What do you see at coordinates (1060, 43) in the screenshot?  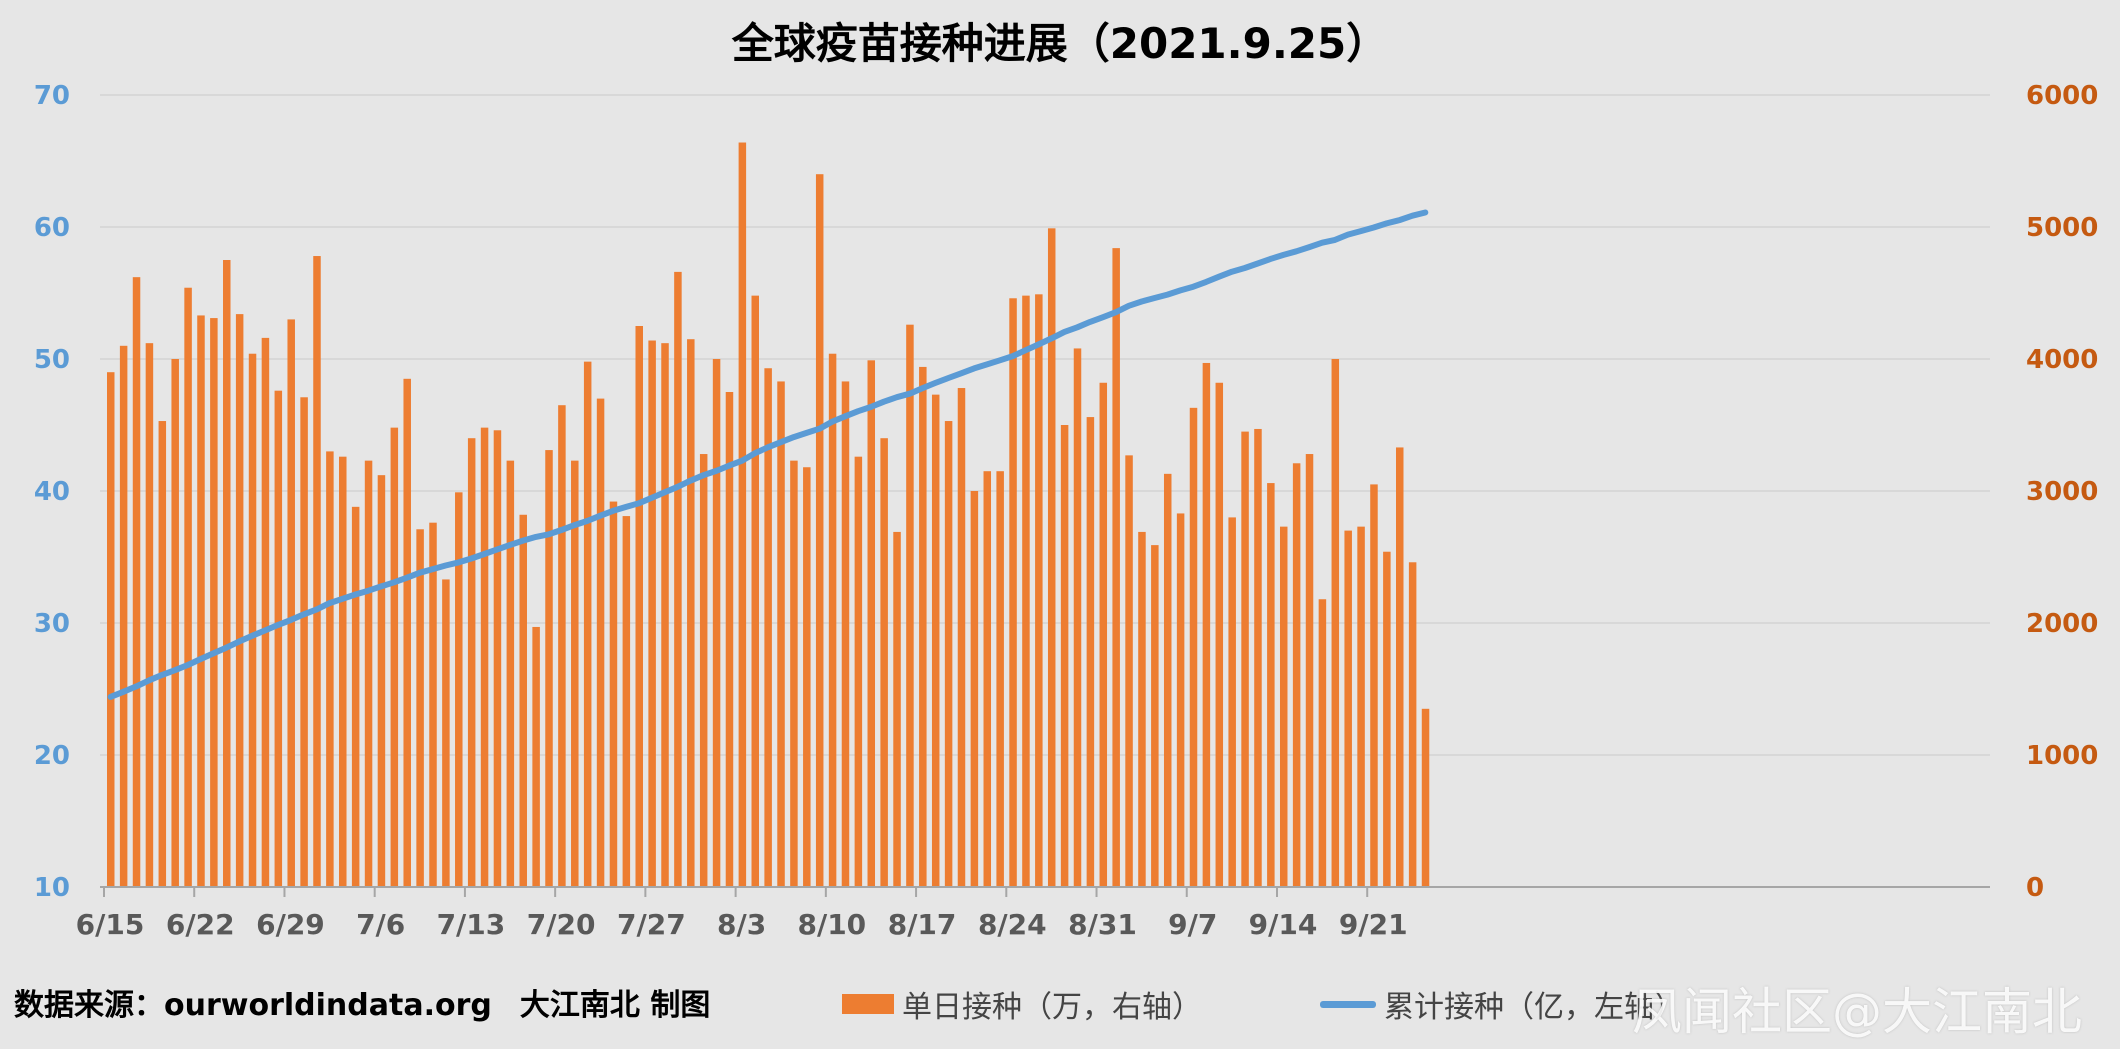 I see `chart-title: 全球疫苗接种进展（2021.9.25）` at bounding box center [1060, 43].